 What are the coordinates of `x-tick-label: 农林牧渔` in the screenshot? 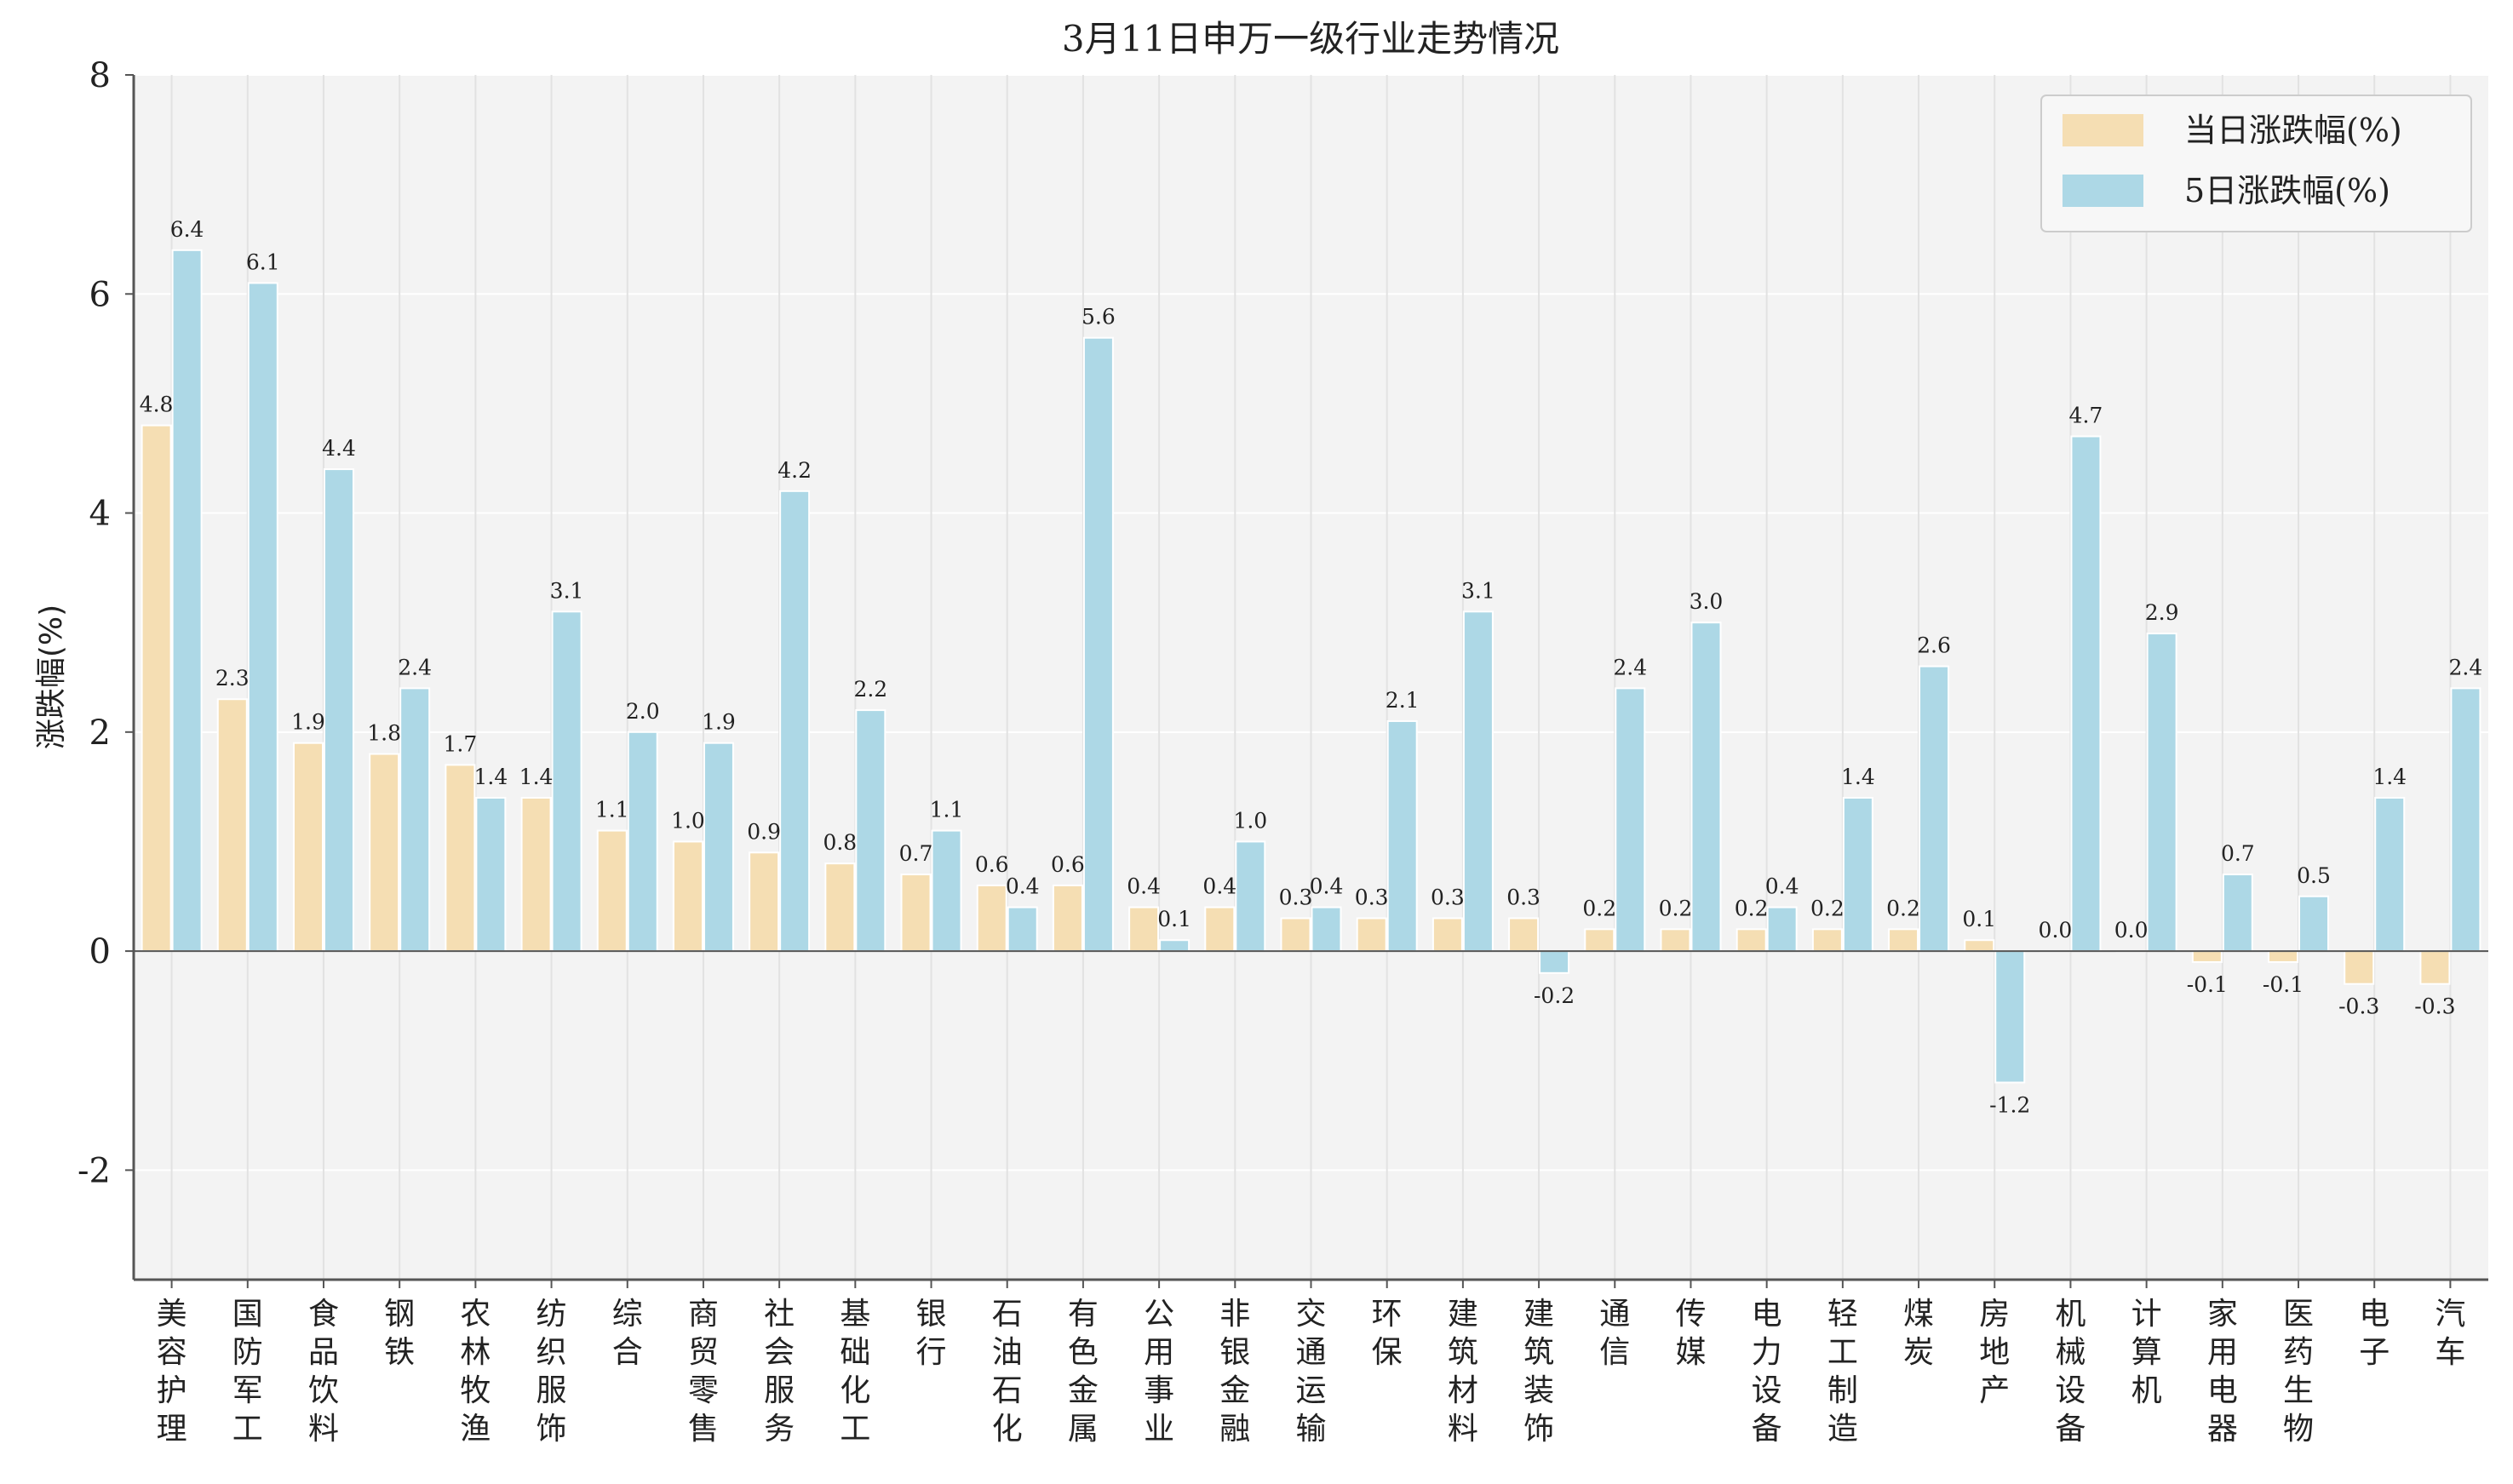 It's located at (476, 1372).